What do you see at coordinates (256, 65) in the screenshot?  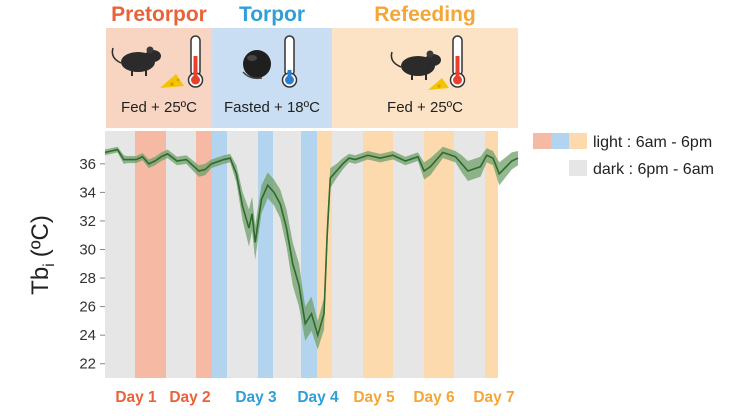 I see `curled-mouse-icon` at bounding box center [256, 65].